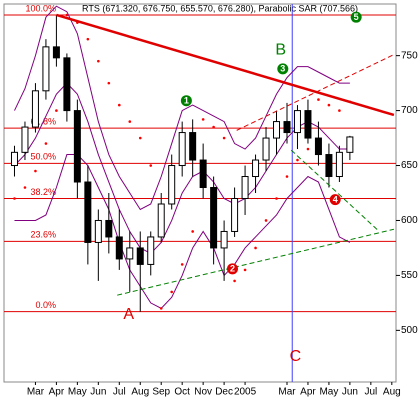 This screenshot has width=420, height=400. What do you see at coordinates (186, 101) in the screenshot?
I see `marker-label: 1` at bounding box center [186, 101].